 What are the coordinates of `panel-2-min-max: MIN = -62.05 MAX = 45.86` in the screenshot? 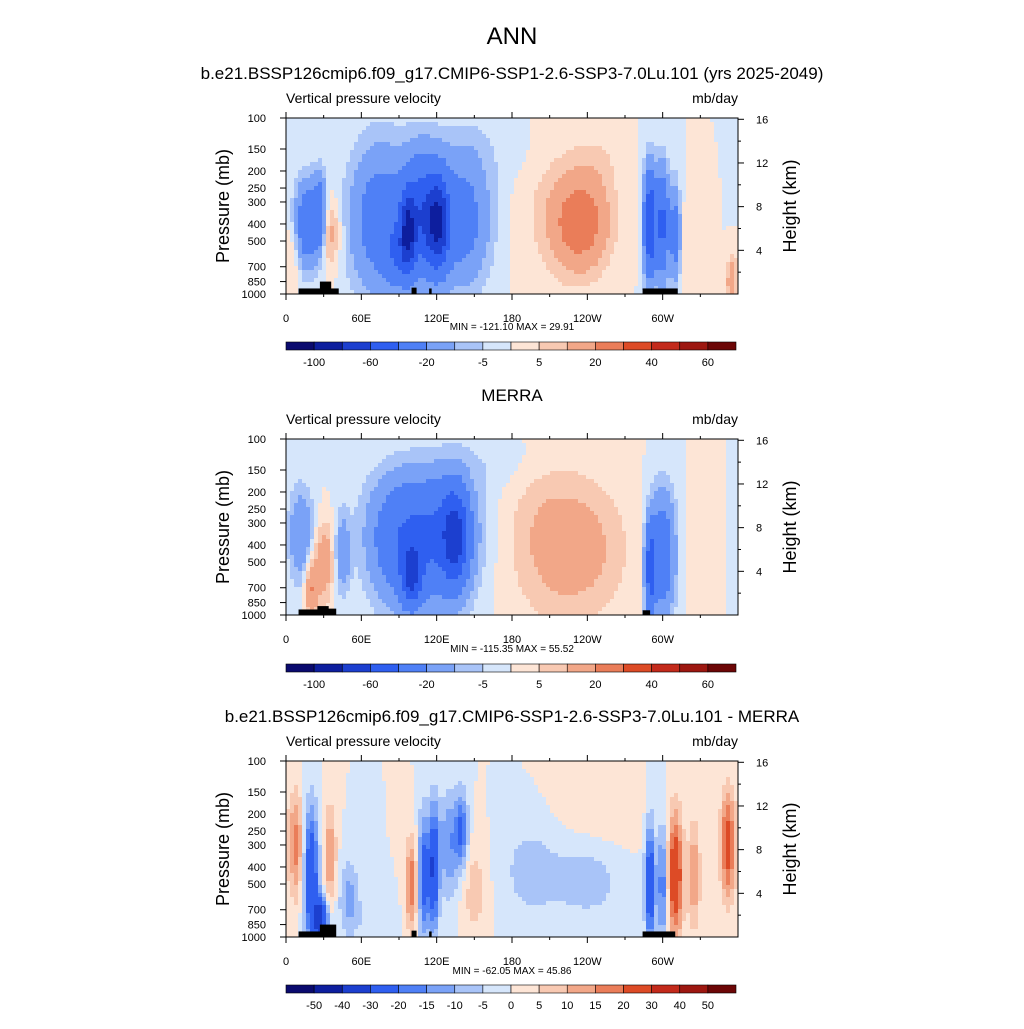 It's located at (512, 971).